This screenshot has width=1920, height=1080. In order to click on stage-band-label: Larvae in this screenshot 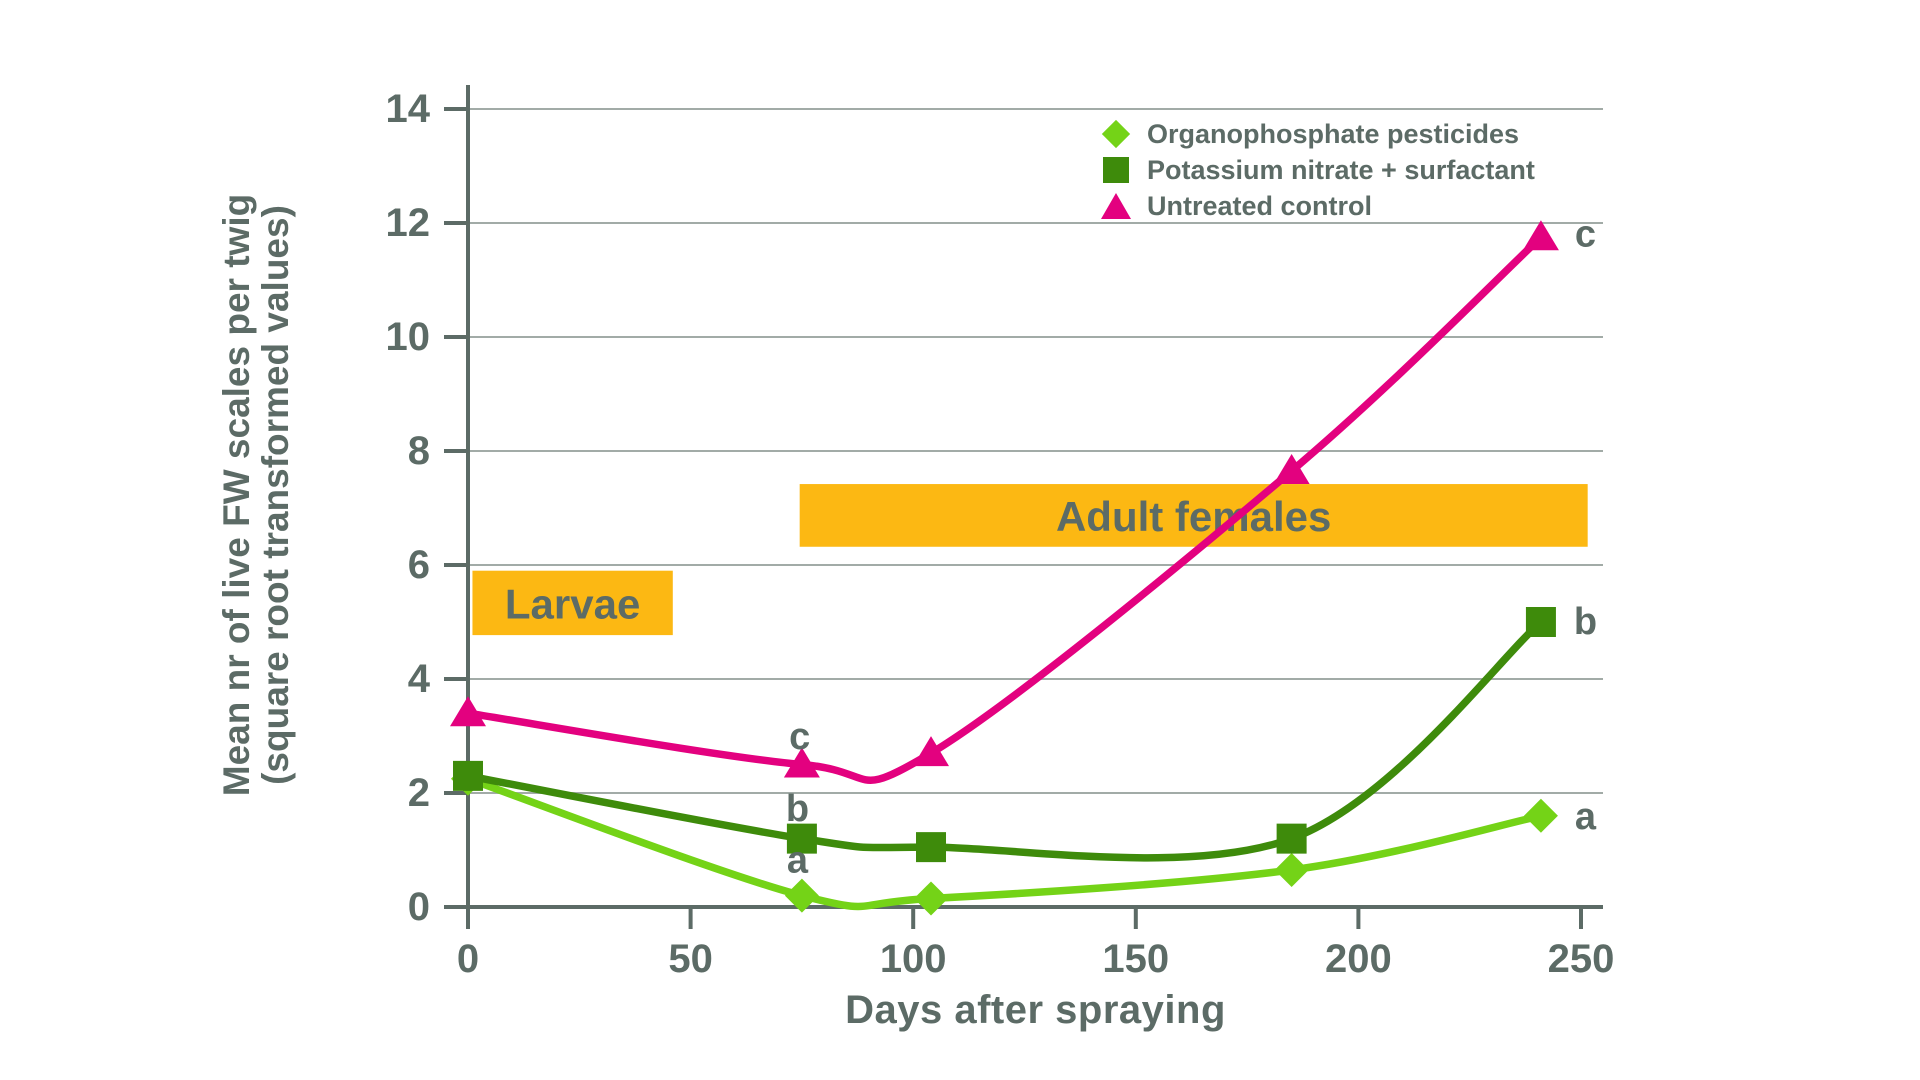, I will do `click(572, 603)`.